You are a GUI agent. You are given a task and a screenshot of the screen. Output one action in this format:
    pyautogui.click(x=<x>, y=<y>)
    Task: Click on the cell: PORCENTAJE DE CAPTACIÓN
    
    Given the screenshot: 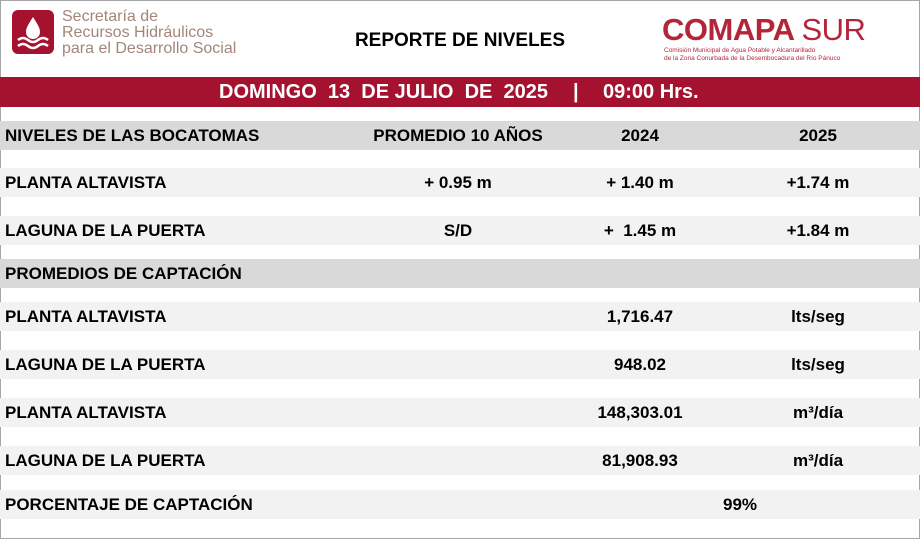 What is the action you would take?
    pyautogui.click(x=129, y=504)
    